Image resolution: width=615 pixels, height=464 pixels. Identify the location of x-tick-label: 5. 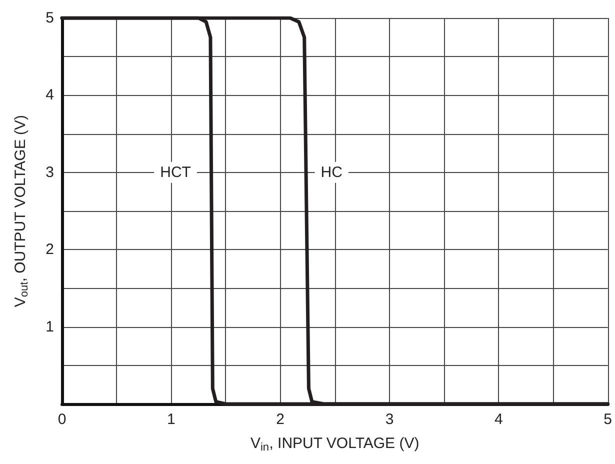
(608, 419).